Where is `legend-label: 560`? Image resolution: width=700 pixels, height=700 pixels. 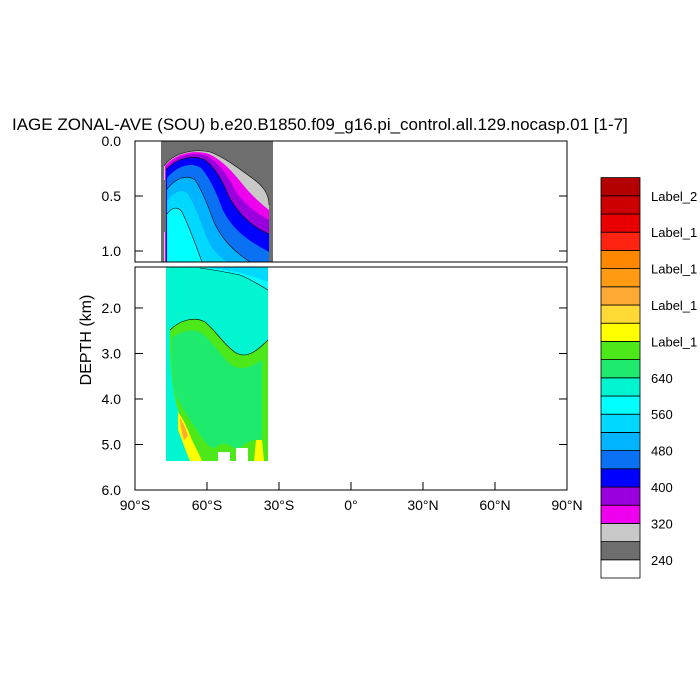 legend-label: 560 is located at coordinates (662, 414).